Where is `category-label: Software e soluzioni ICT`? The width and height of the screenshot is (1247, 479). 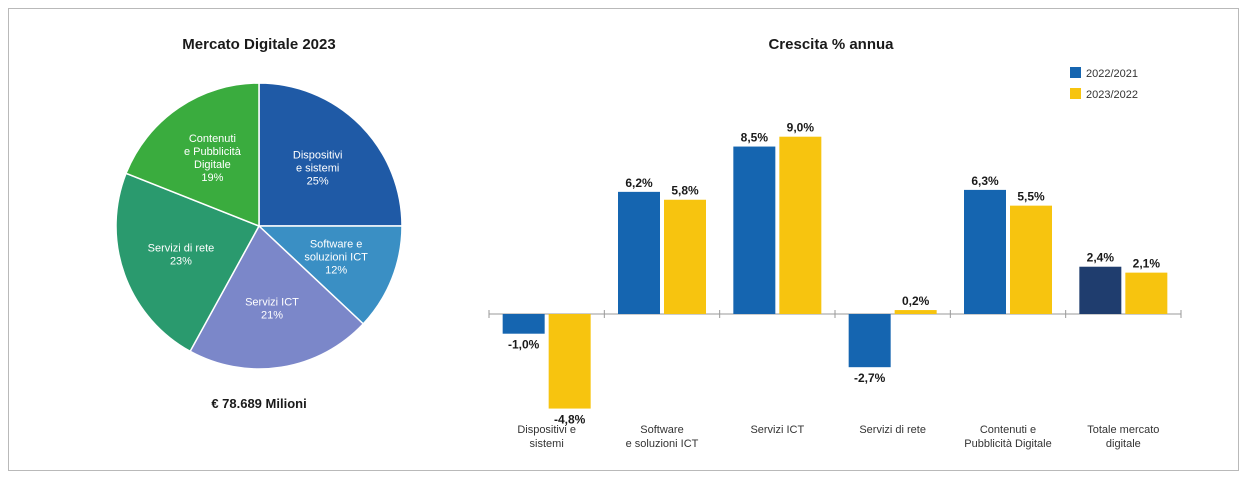
category-label: Software e soluzioni ICT is located at coordinates (662, 437).